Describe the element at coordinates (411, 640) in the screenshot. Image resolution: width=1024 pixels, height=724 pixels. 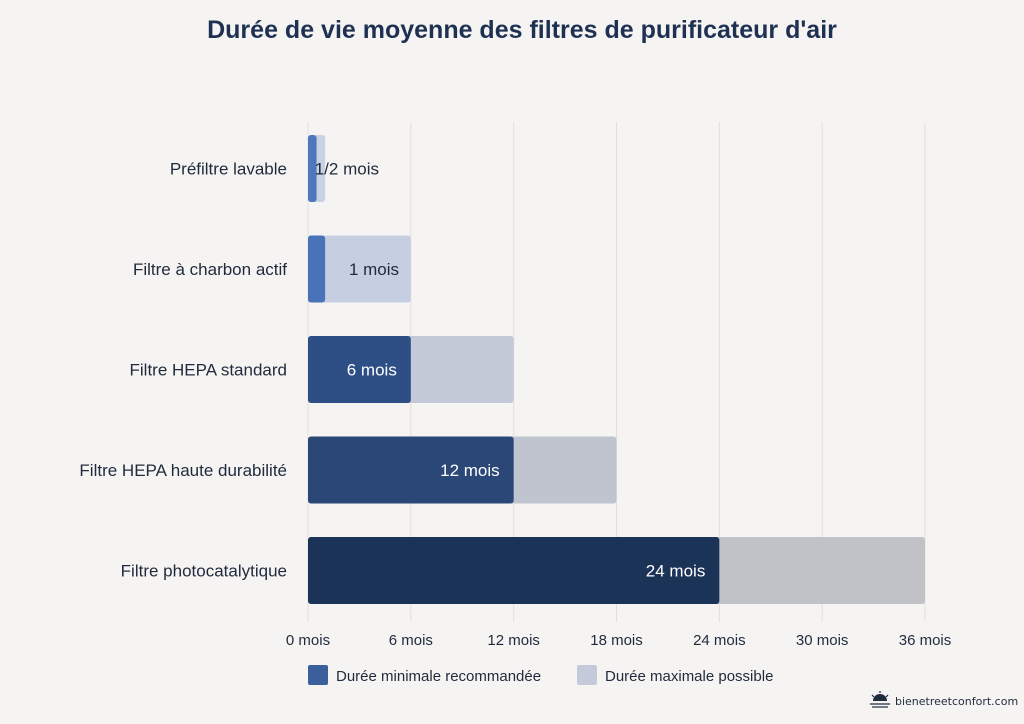
I see `x-tick-label: 6 mois` at that location.